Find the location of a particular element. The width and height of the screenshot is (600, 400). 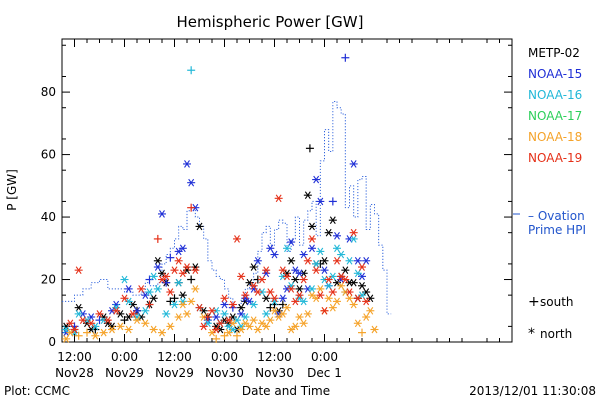

x-tick-date-label: Nov30 is located at coordinates (224, 373).